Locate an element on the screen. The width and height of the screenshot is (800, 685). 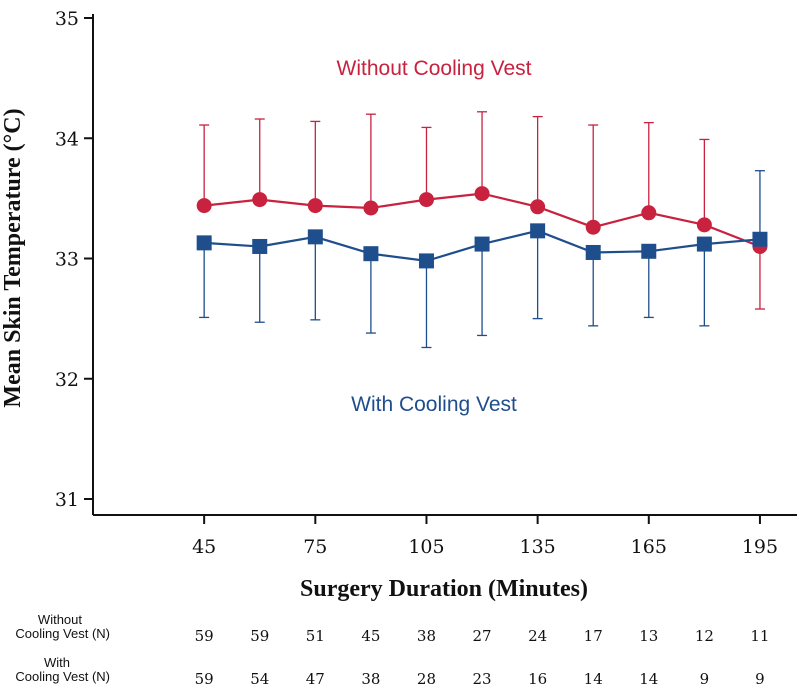
series-markers is located at coordinates (482, 227).